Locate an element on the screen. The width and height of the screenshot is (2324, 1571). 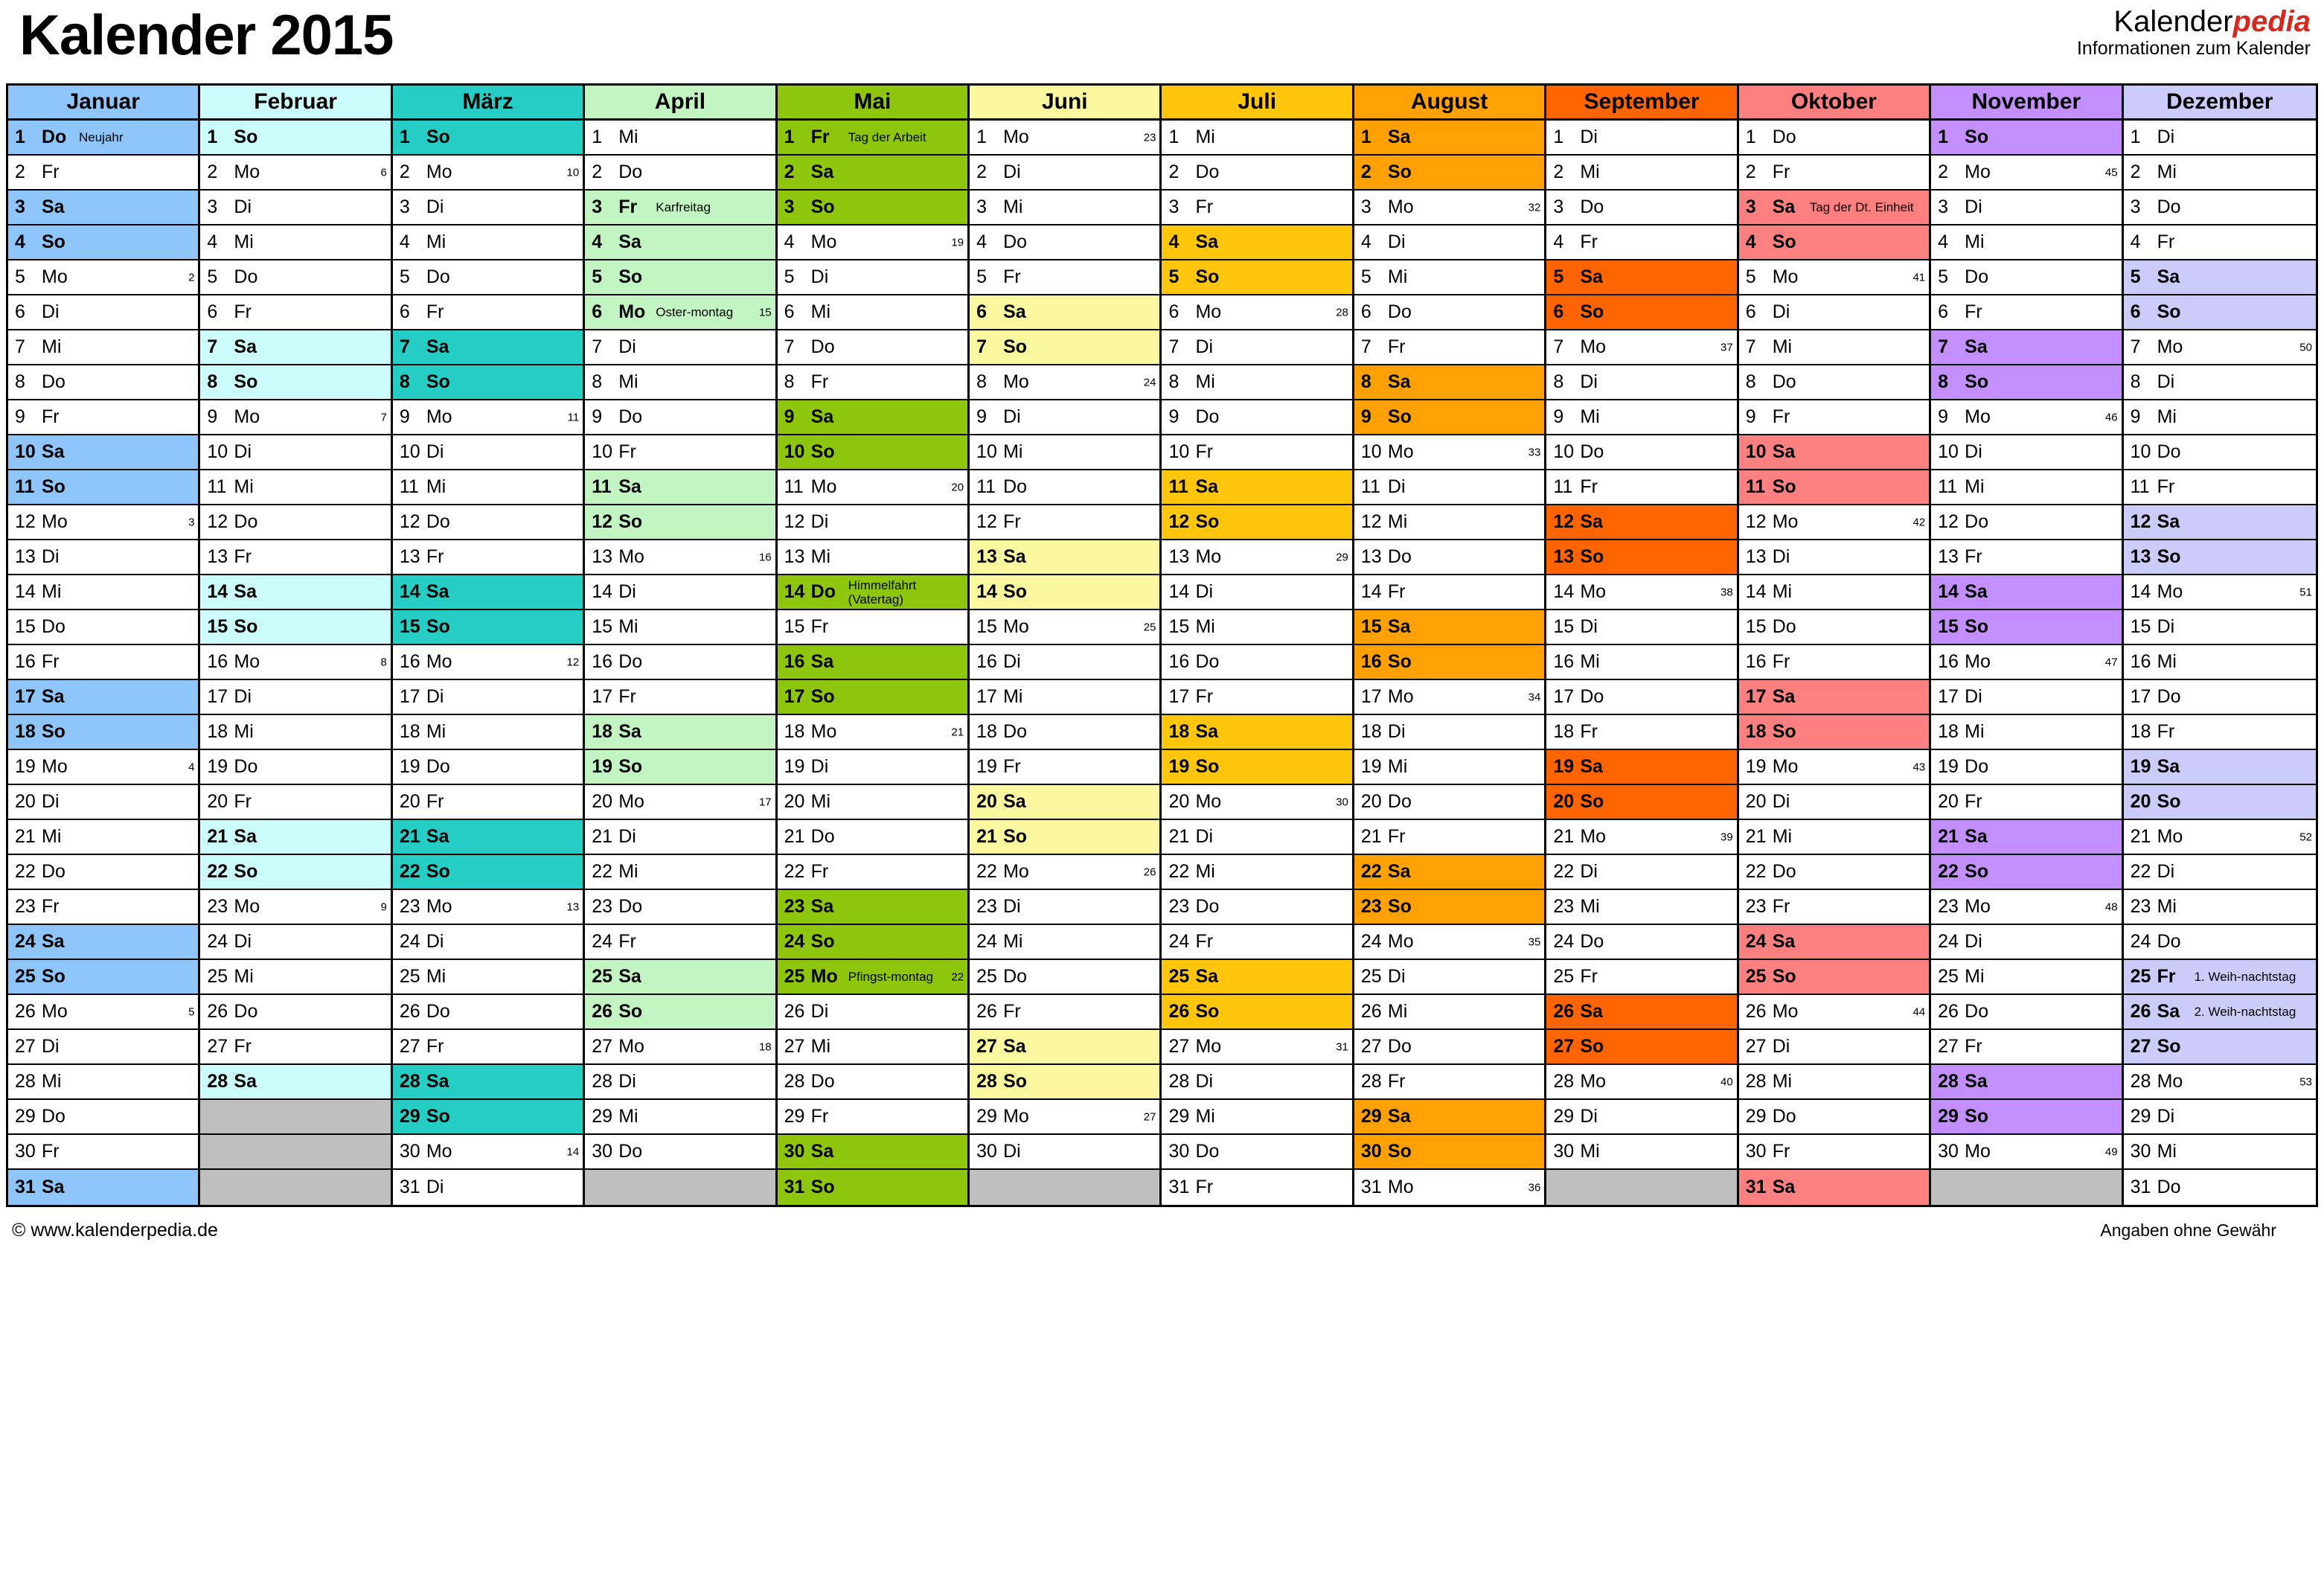
day-cell: 2 Fr is located at coordinates (103, 174).